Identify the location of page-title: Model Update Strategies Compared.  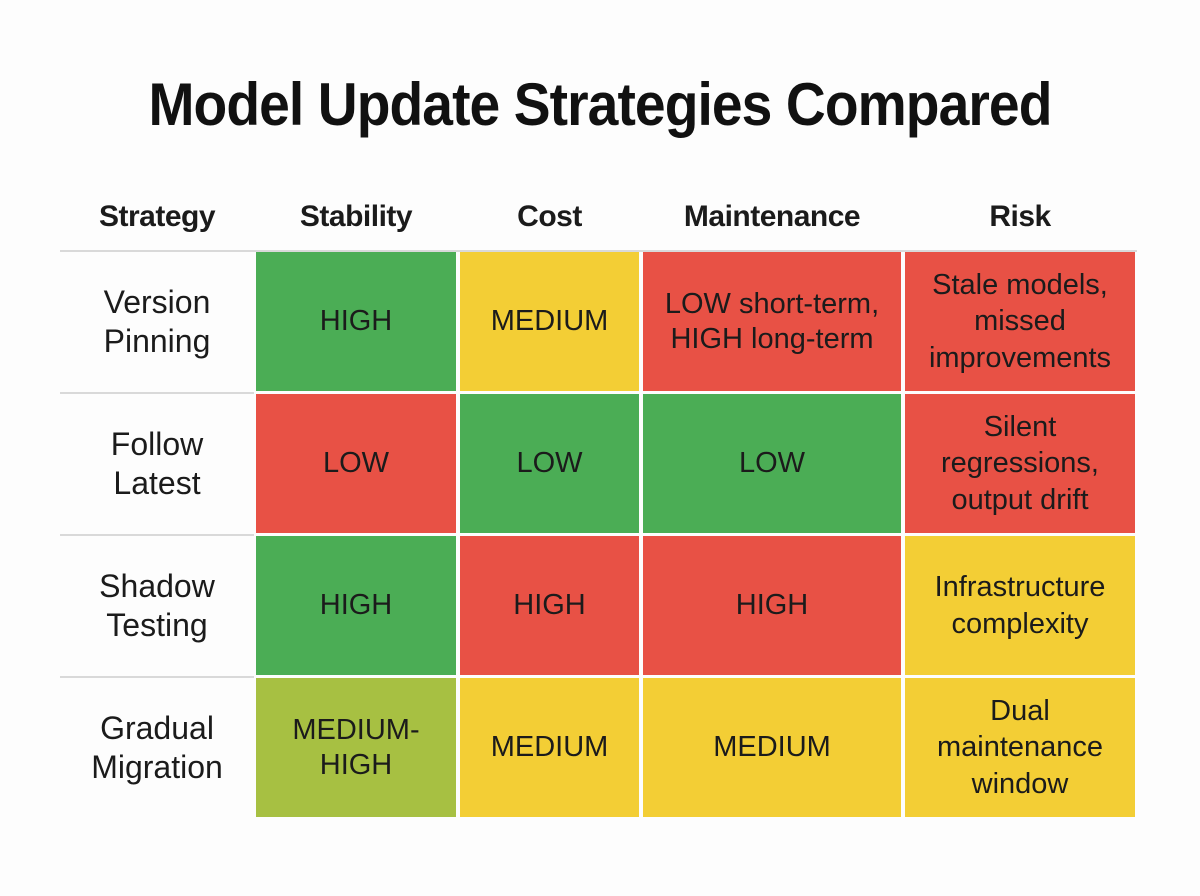
(600, 104).